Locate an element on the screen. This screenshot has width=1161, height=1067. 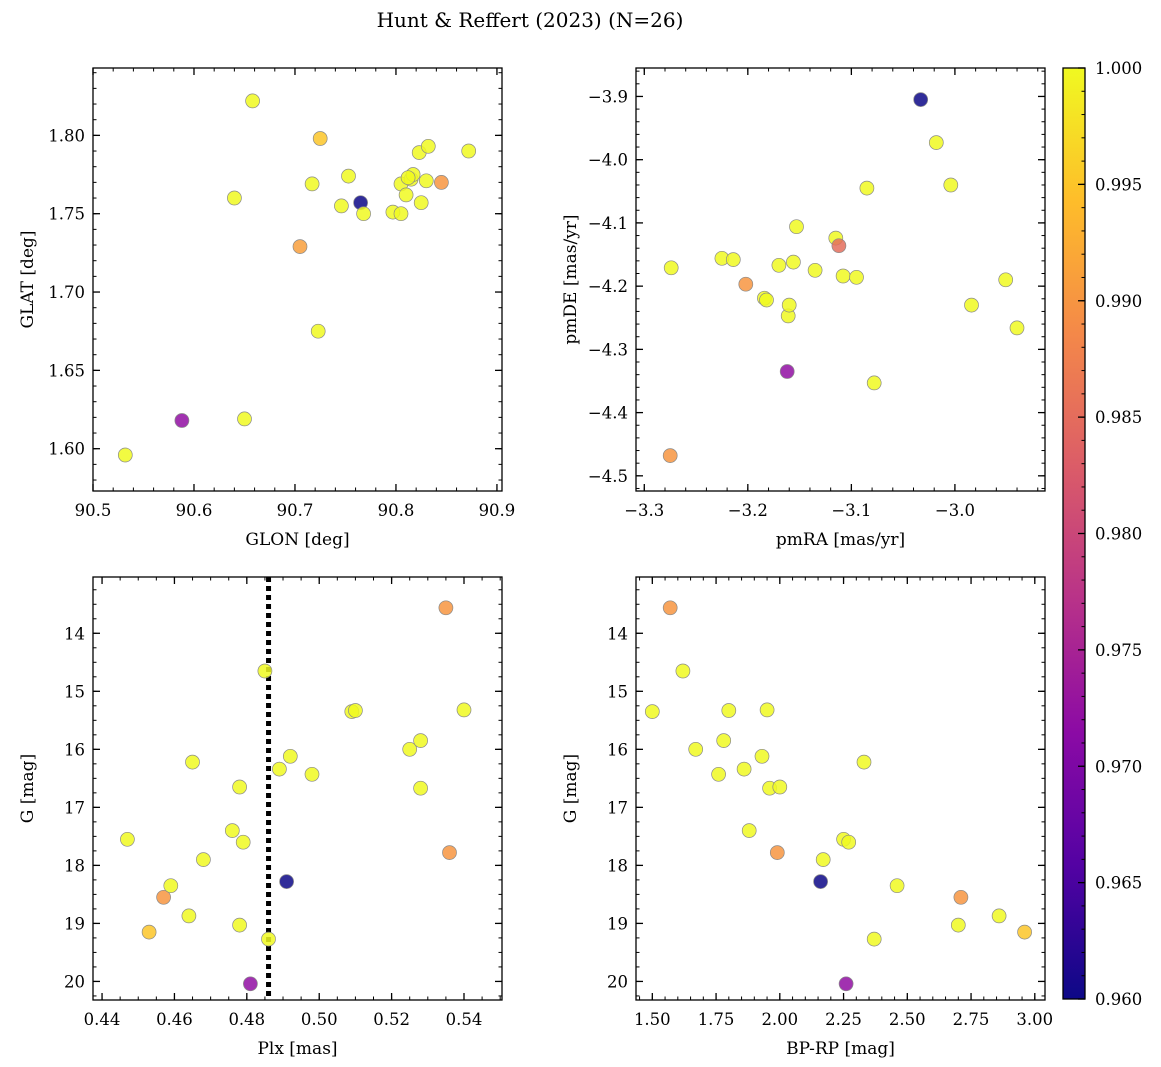
y-tick-label: 16 is located at coordinates (617, 749).